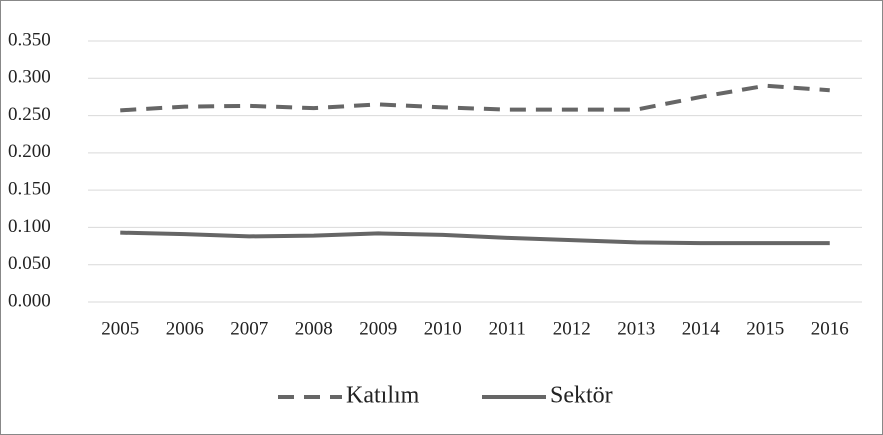  I want to click on x-tick-label: 2015, so click(765, 328).